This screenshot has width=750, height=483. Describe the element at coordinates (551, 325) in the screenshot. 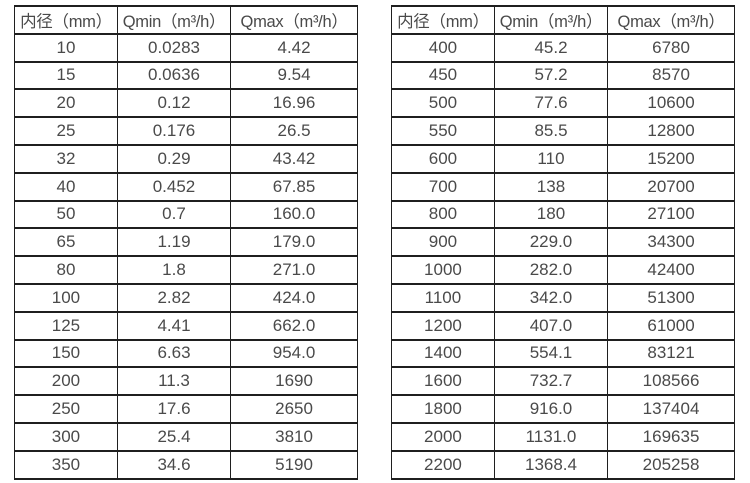

I see `table-cell: 407.0` at that location.